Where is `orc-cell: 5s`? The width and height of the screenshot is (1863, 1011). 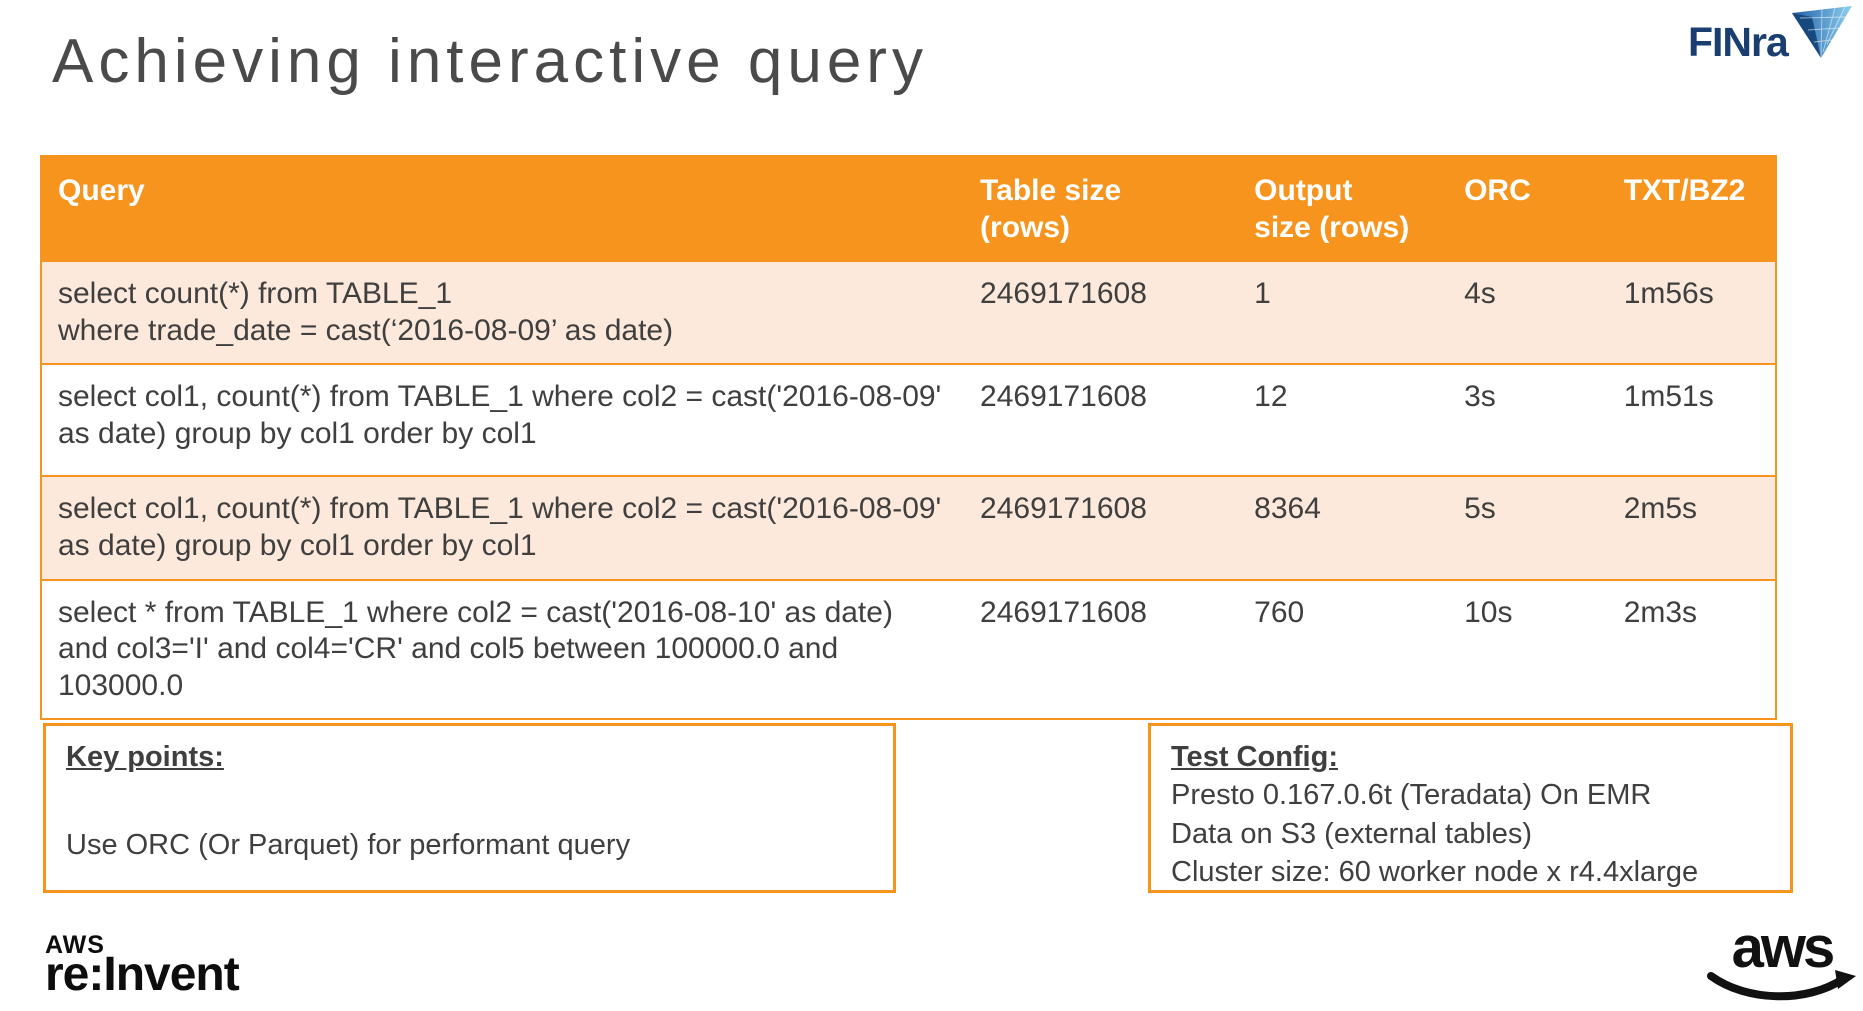 orc-cell: 5s is located at coordinates (1528, 527).